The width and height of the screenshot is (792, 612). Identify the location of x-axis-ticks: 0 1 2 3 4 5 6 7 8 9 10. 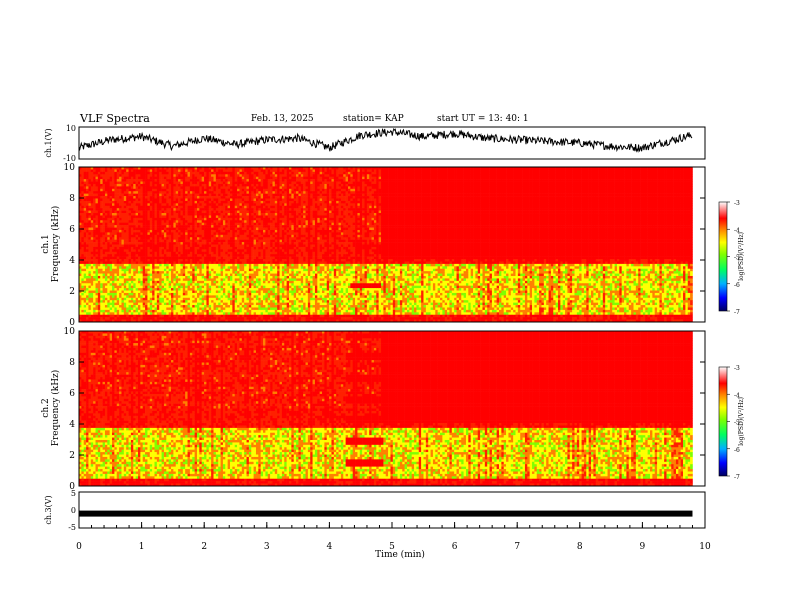
(393, 537).